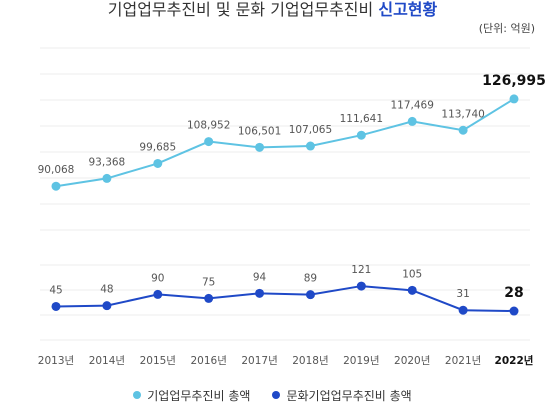  Describe the element at coordinates (361, 119) in the screenshot. I see `data-label: 111,641` at that location.